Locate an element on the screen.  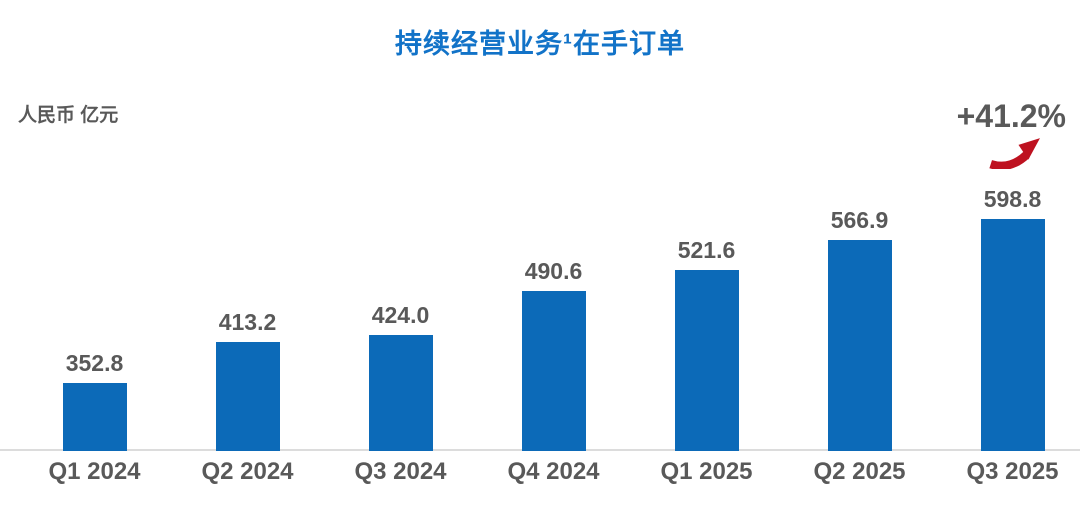
bar-group: 598.8 is located at coordinates (1008, 318).